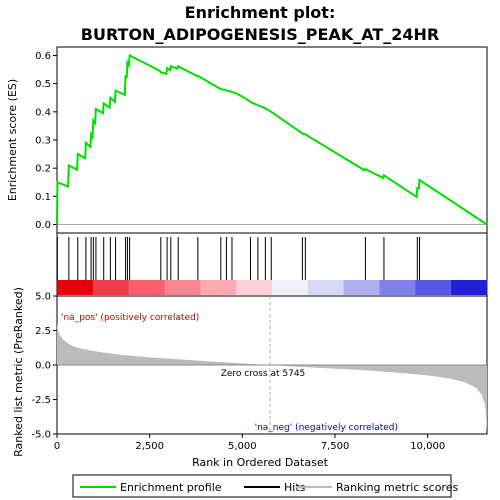 The height and width of the screenshot is (500, 500). What do you see at coordinates (295, 487) in the screenshot?
I see `legend-label-hits: Hits` at bounding box center [295, 487].